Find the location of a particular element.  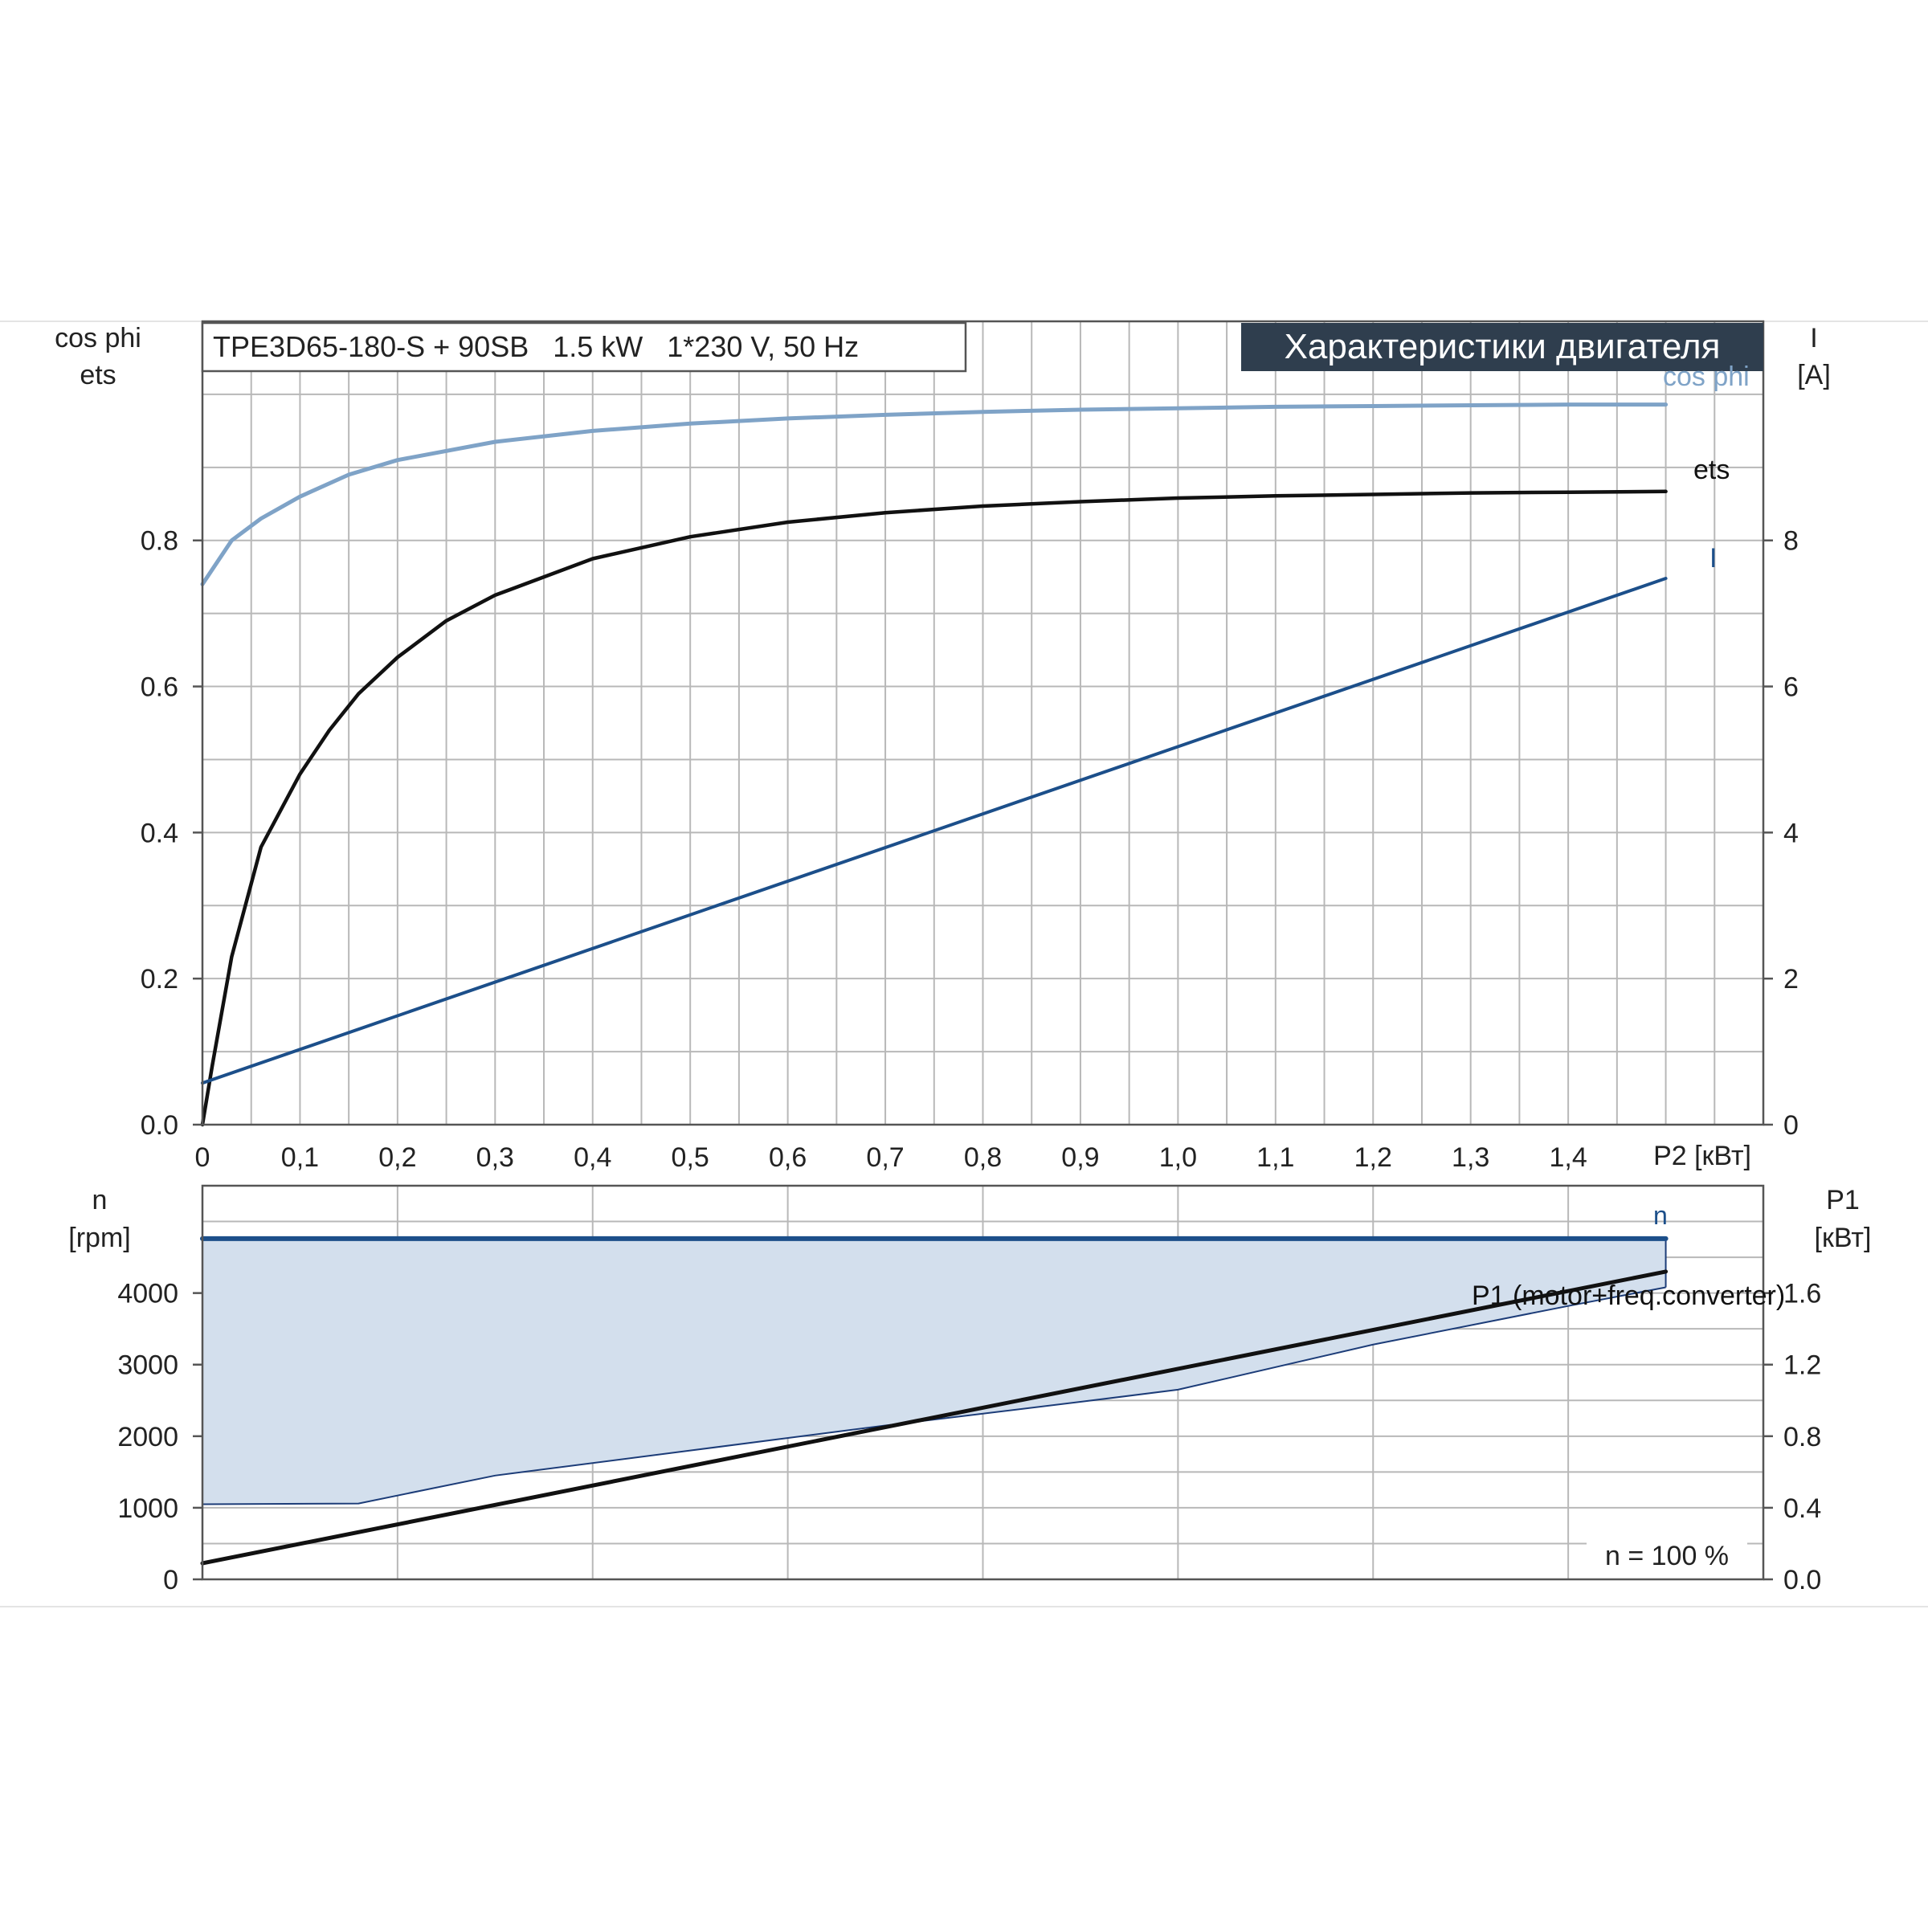

x-tick-label: 0,6 is located at coordinates (788, 1157).